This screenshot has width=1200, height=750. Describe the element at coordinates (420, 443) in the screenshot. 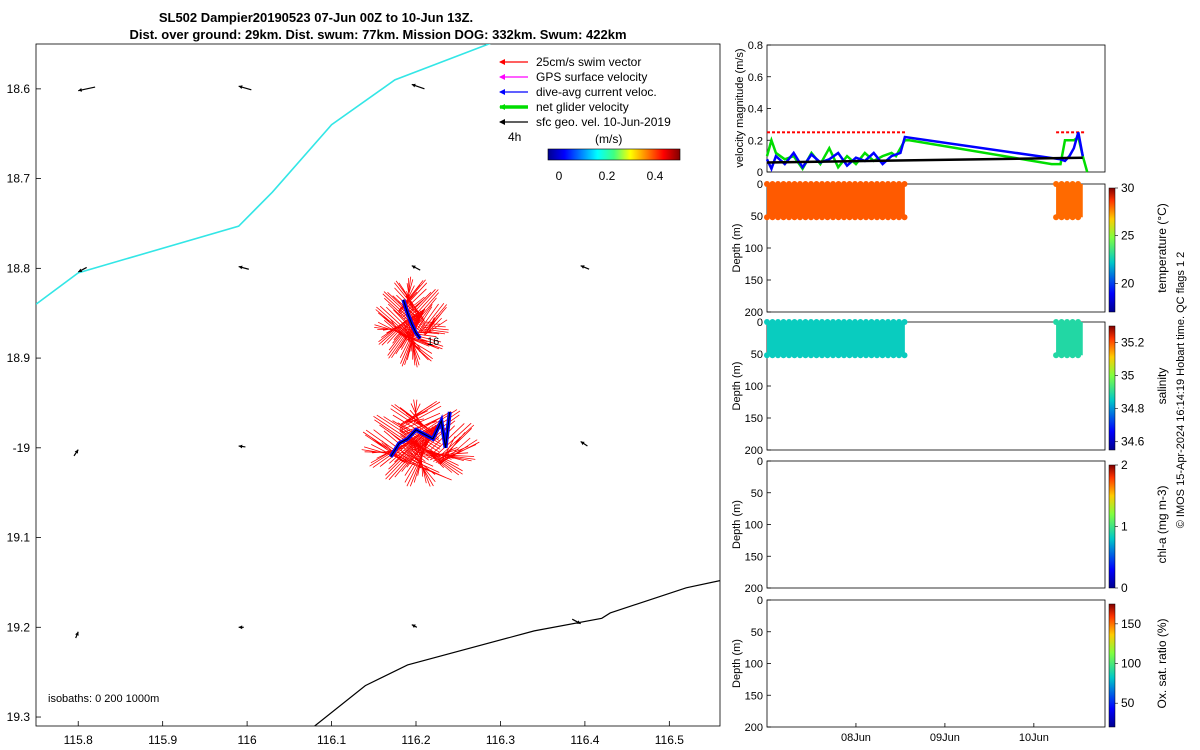

I see `swim-vectors` at that location.